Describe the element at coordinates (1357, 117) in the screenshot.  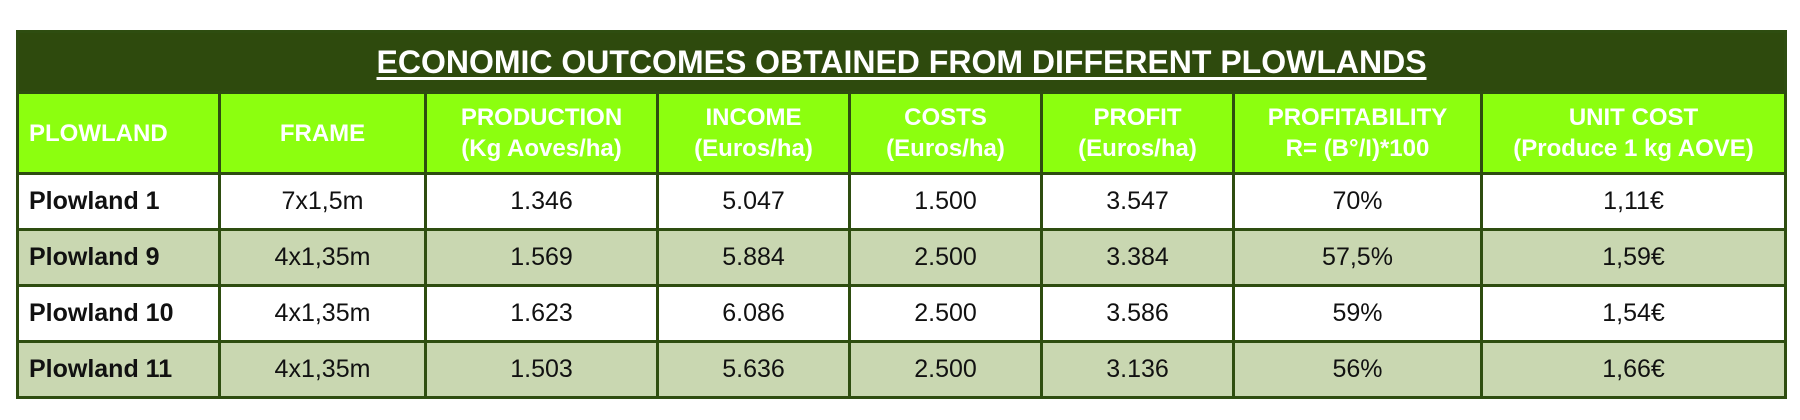
I see `column-header-label: PROFITABILITY` at that location.